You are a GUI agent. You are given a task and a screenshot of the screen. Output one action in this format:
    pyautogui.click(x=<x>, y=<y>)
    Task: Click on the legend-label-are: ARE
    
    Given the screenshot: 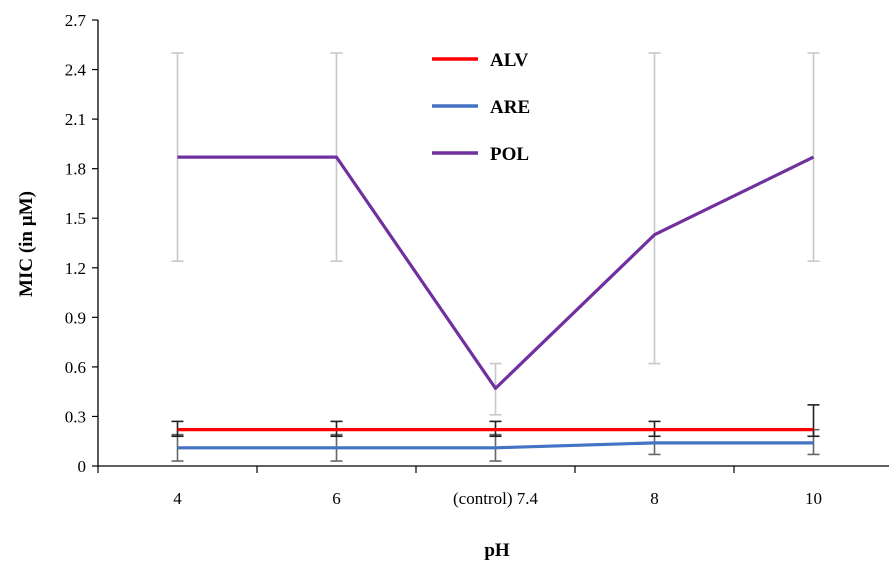 What is the action you would take?
    pyautogui.click(x=510, y=107)
    